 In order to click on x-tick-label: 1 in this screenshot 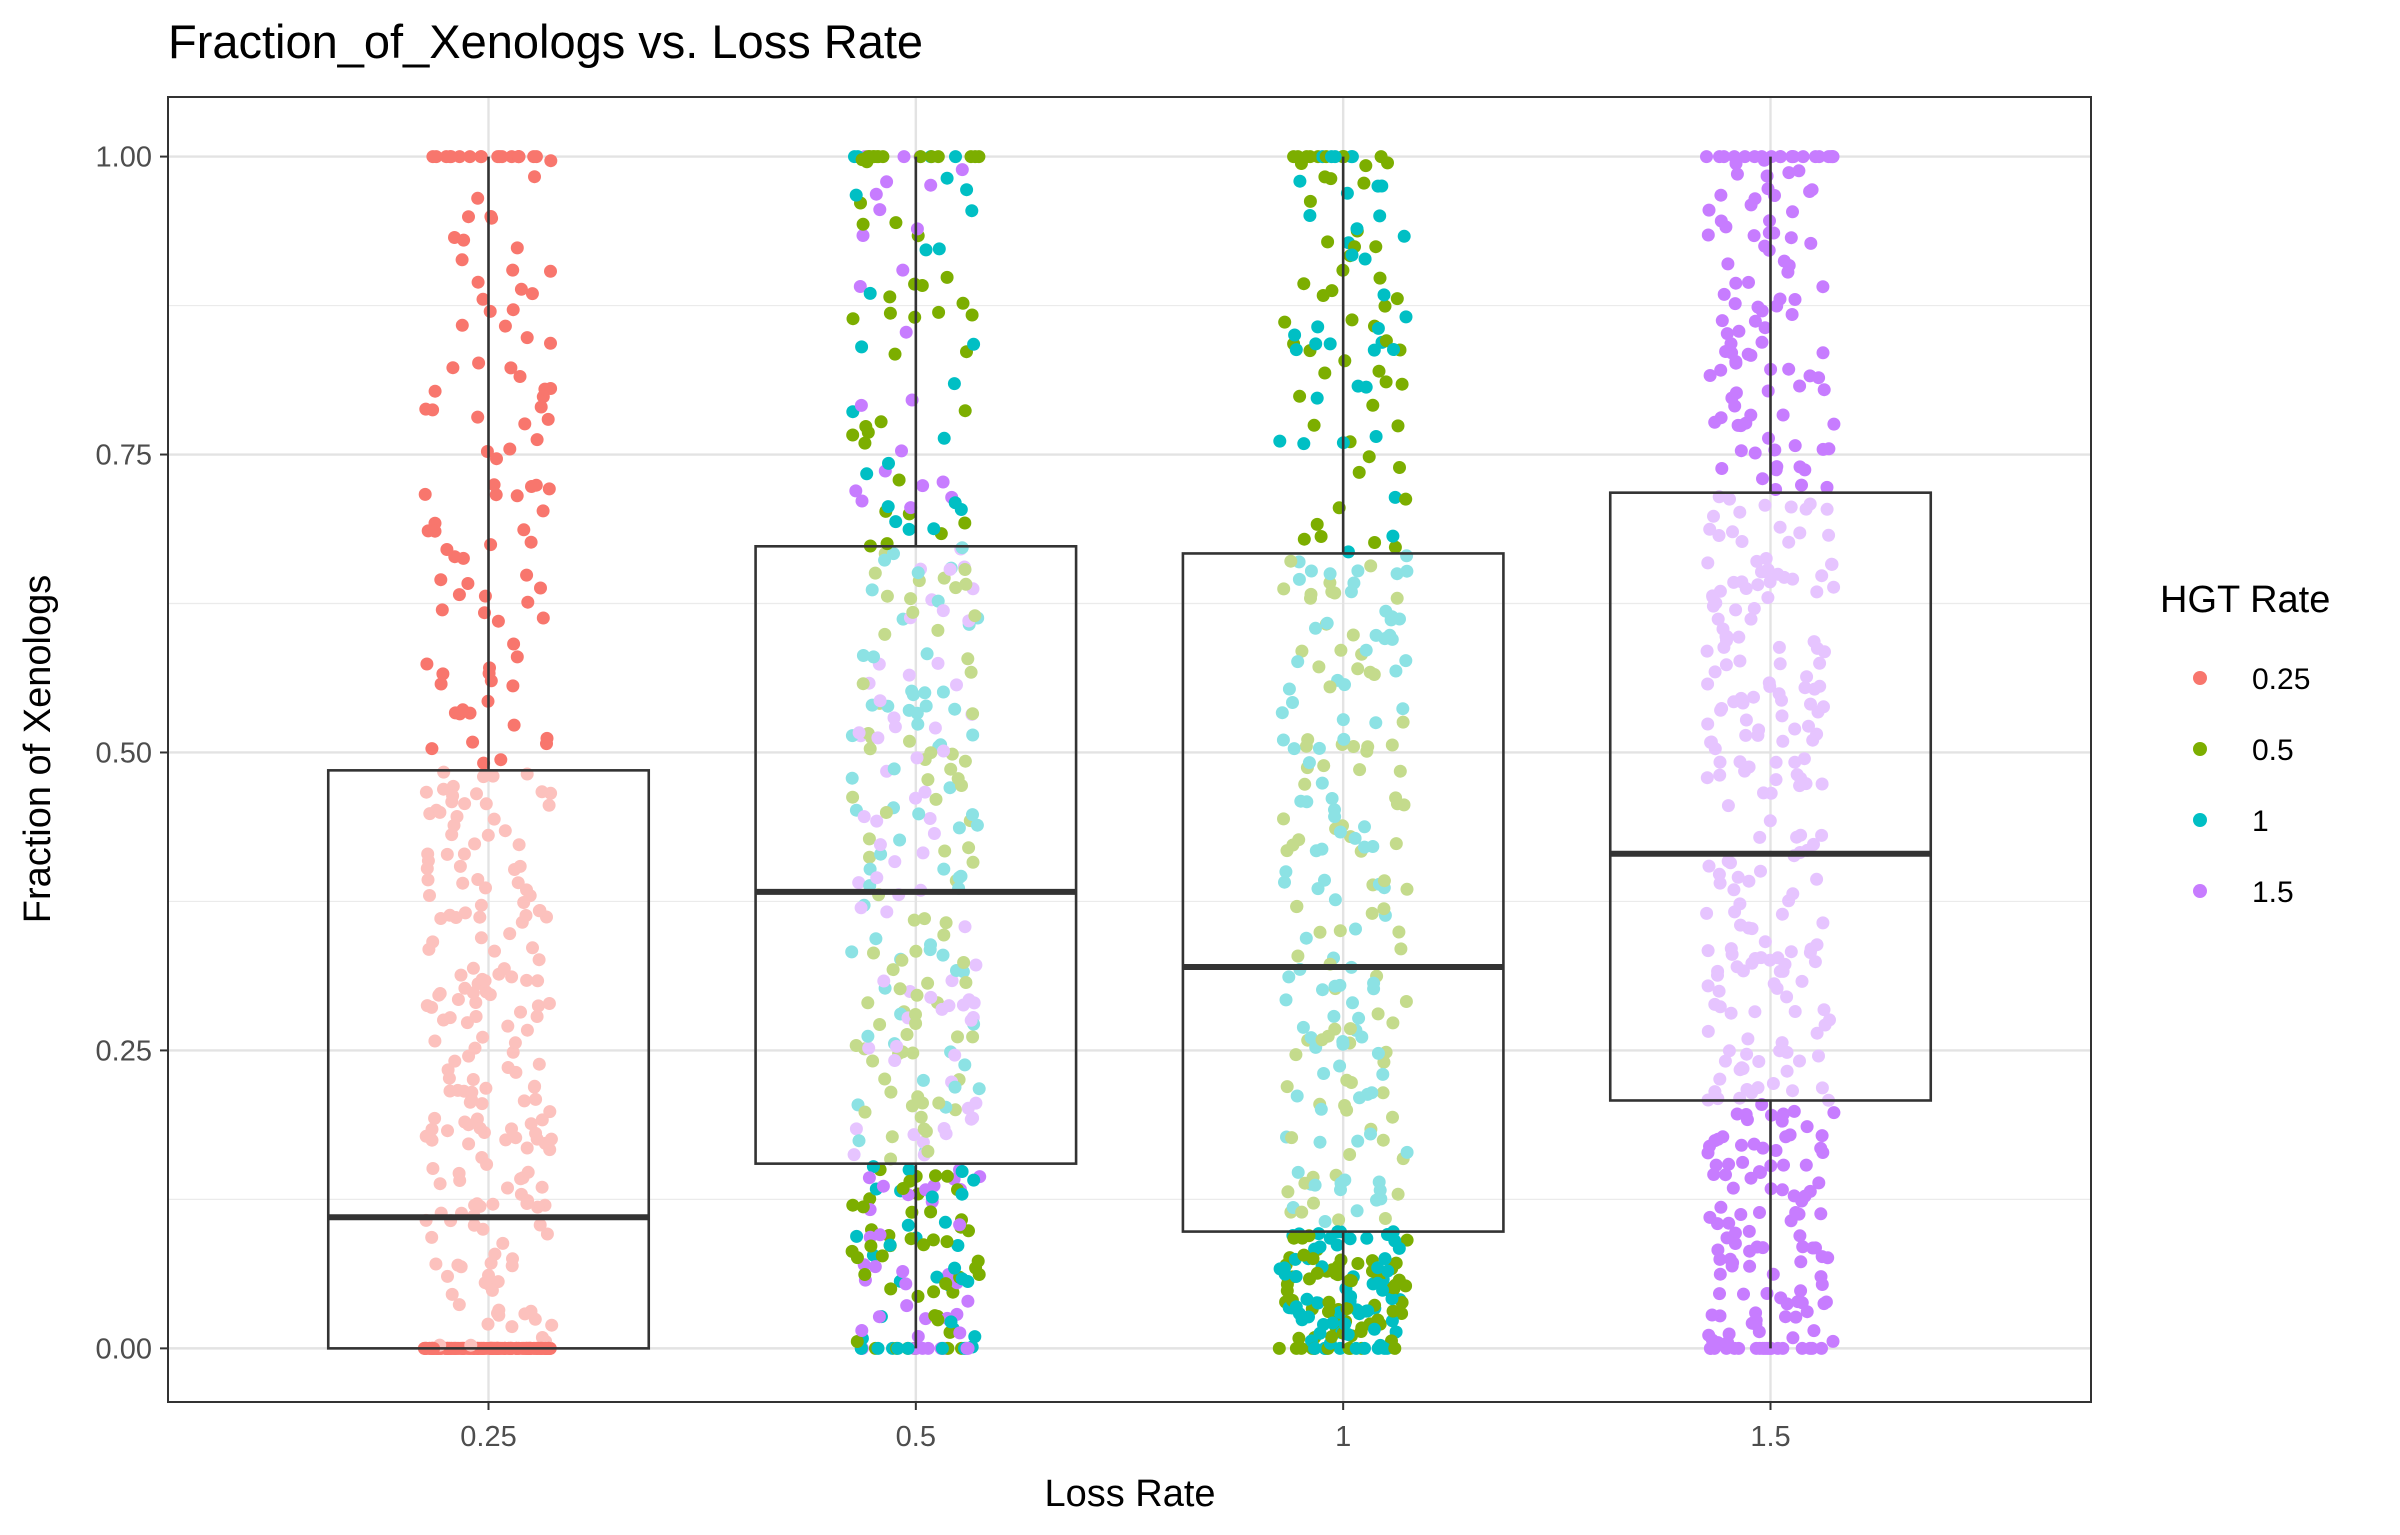, I will do `click(1343, 1437)`.